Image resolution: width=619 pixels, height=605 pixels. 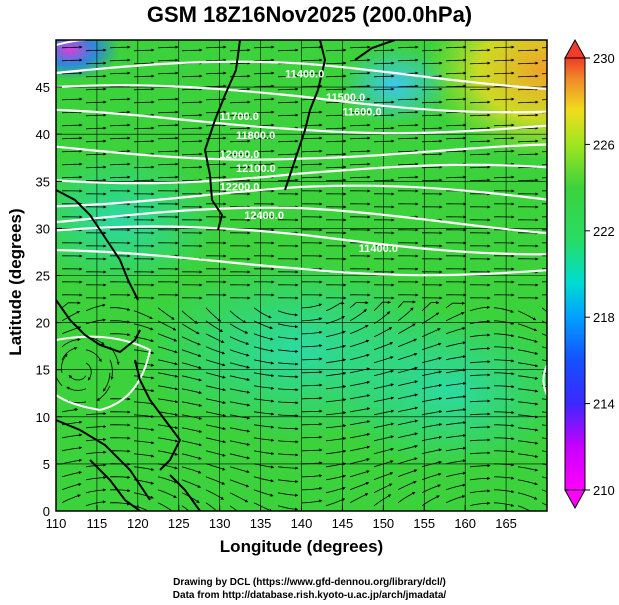 What do you see at coordinates (383, 523) in the screenshot?
I see `x-tick-label: 150` at bounding box center [383, 523].